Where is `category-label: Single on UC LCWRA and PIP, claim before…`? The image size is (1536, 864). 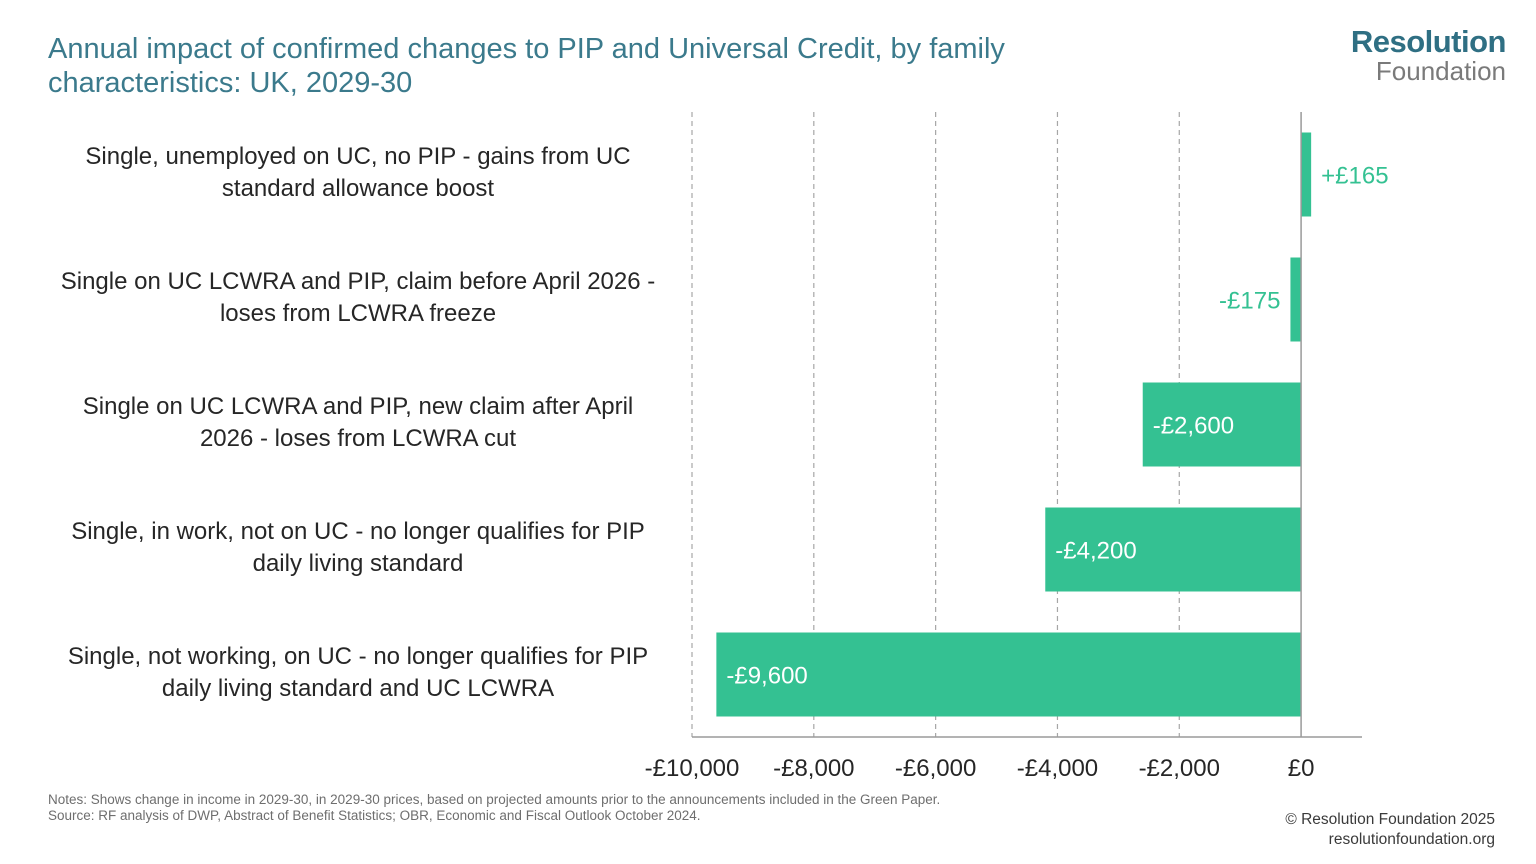
category-label: Single on UC LCWRA and PIP, claim before… is located at coordinates (358, 298).